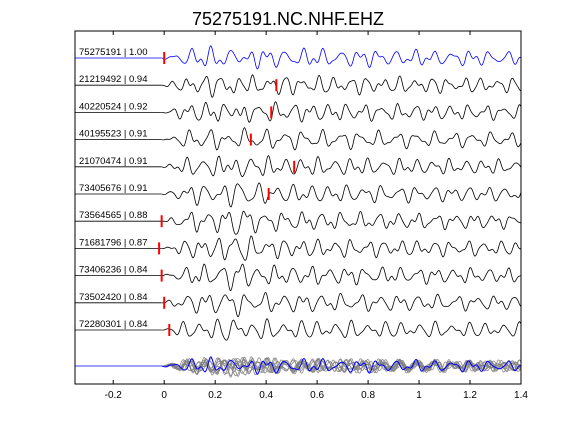 This screenshot has height=432, width=576. What do you see at coordinates (113, 52) in the screenshot?
I see `trace-label: 75275191 | 1.00` at bounding box center [113, 52].